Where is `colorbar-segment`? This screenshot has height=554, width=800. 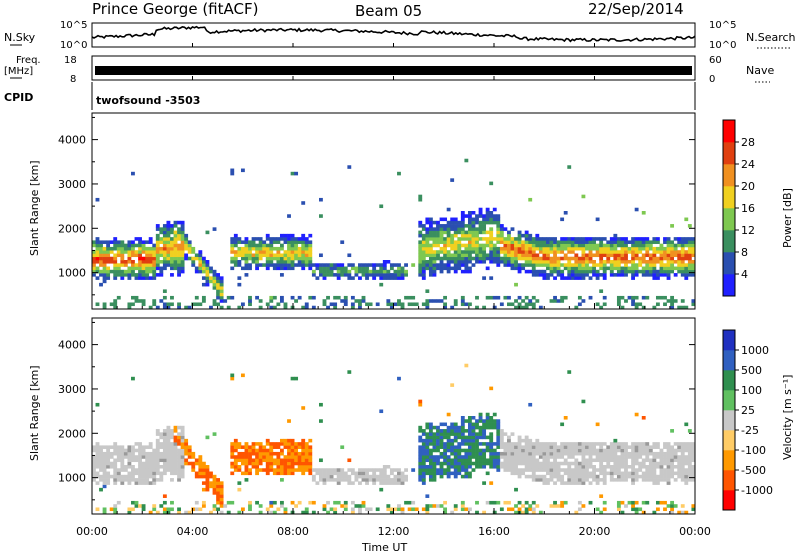 colorbar-segment is located at coordinates (729, 131).